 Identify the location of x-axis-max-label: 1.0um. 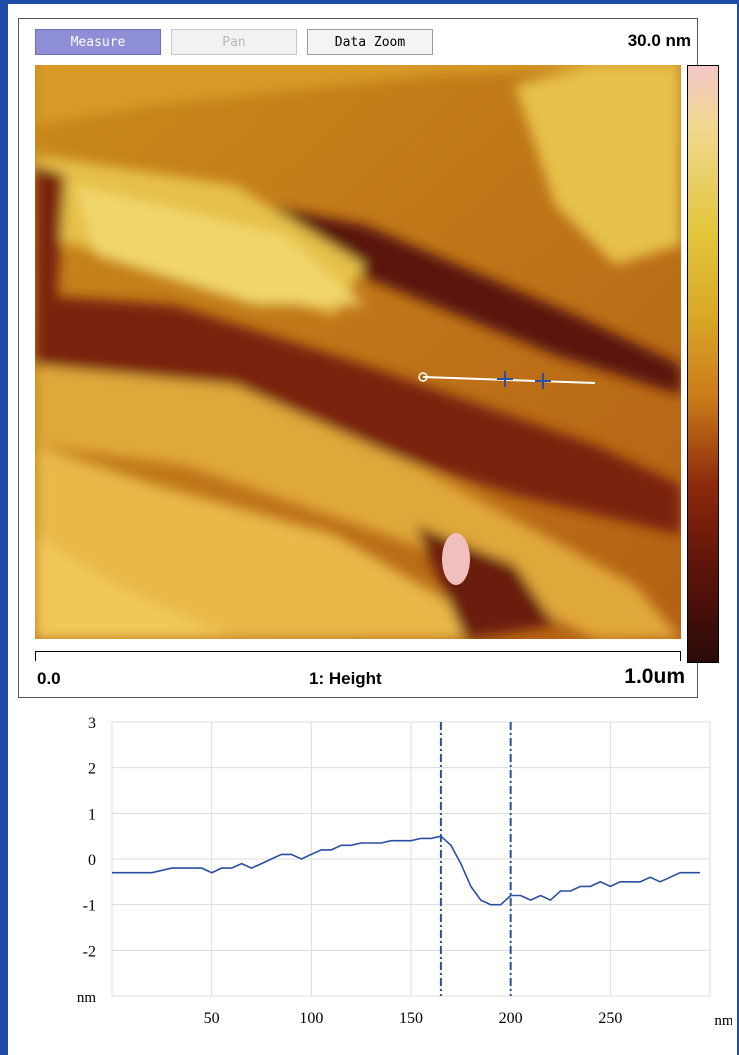
(654, 676).